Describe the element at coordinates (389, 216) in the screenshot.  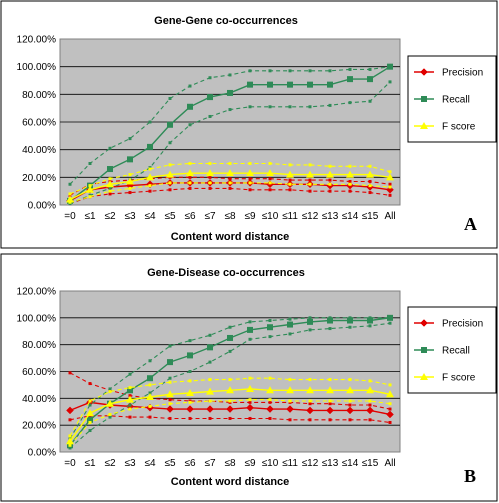
I see `panel-a-x-tick-label: All` at that location.